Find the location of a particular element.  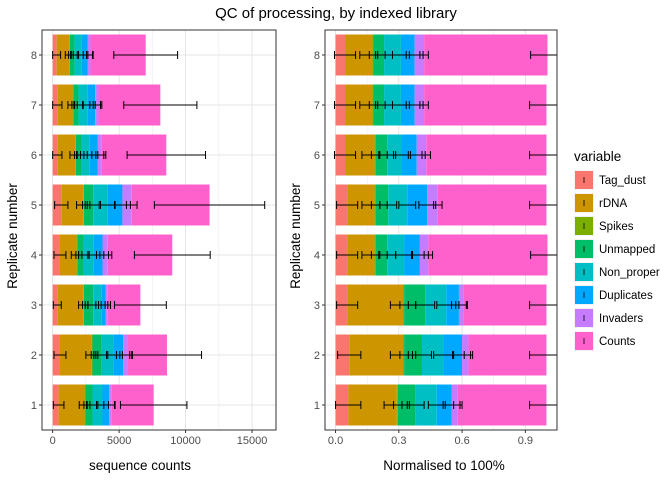

x-tick-label: 15000 is located at coordinates (252, 441).